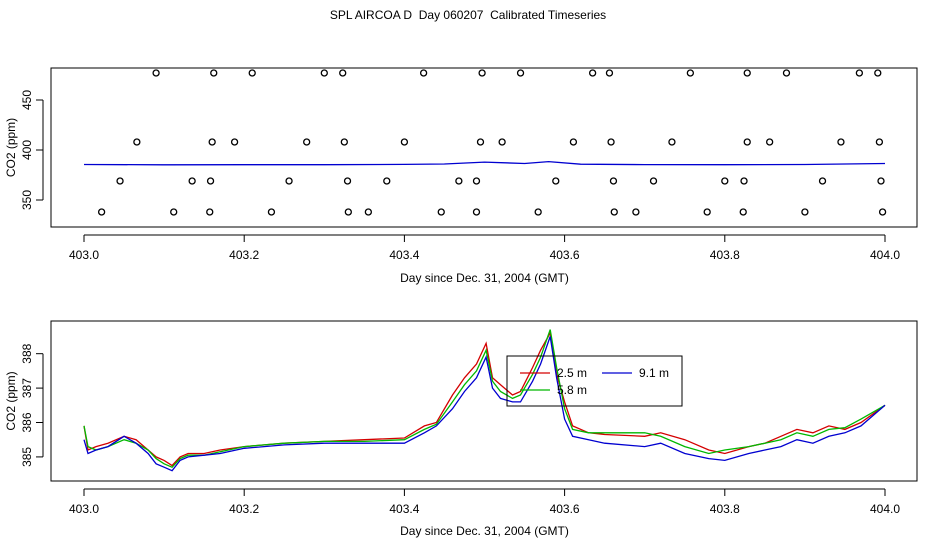  What do you see at coordinates (27, 388) in the screenshot?
I see `y-tick-label: 387` at bounding box center [27, 388].